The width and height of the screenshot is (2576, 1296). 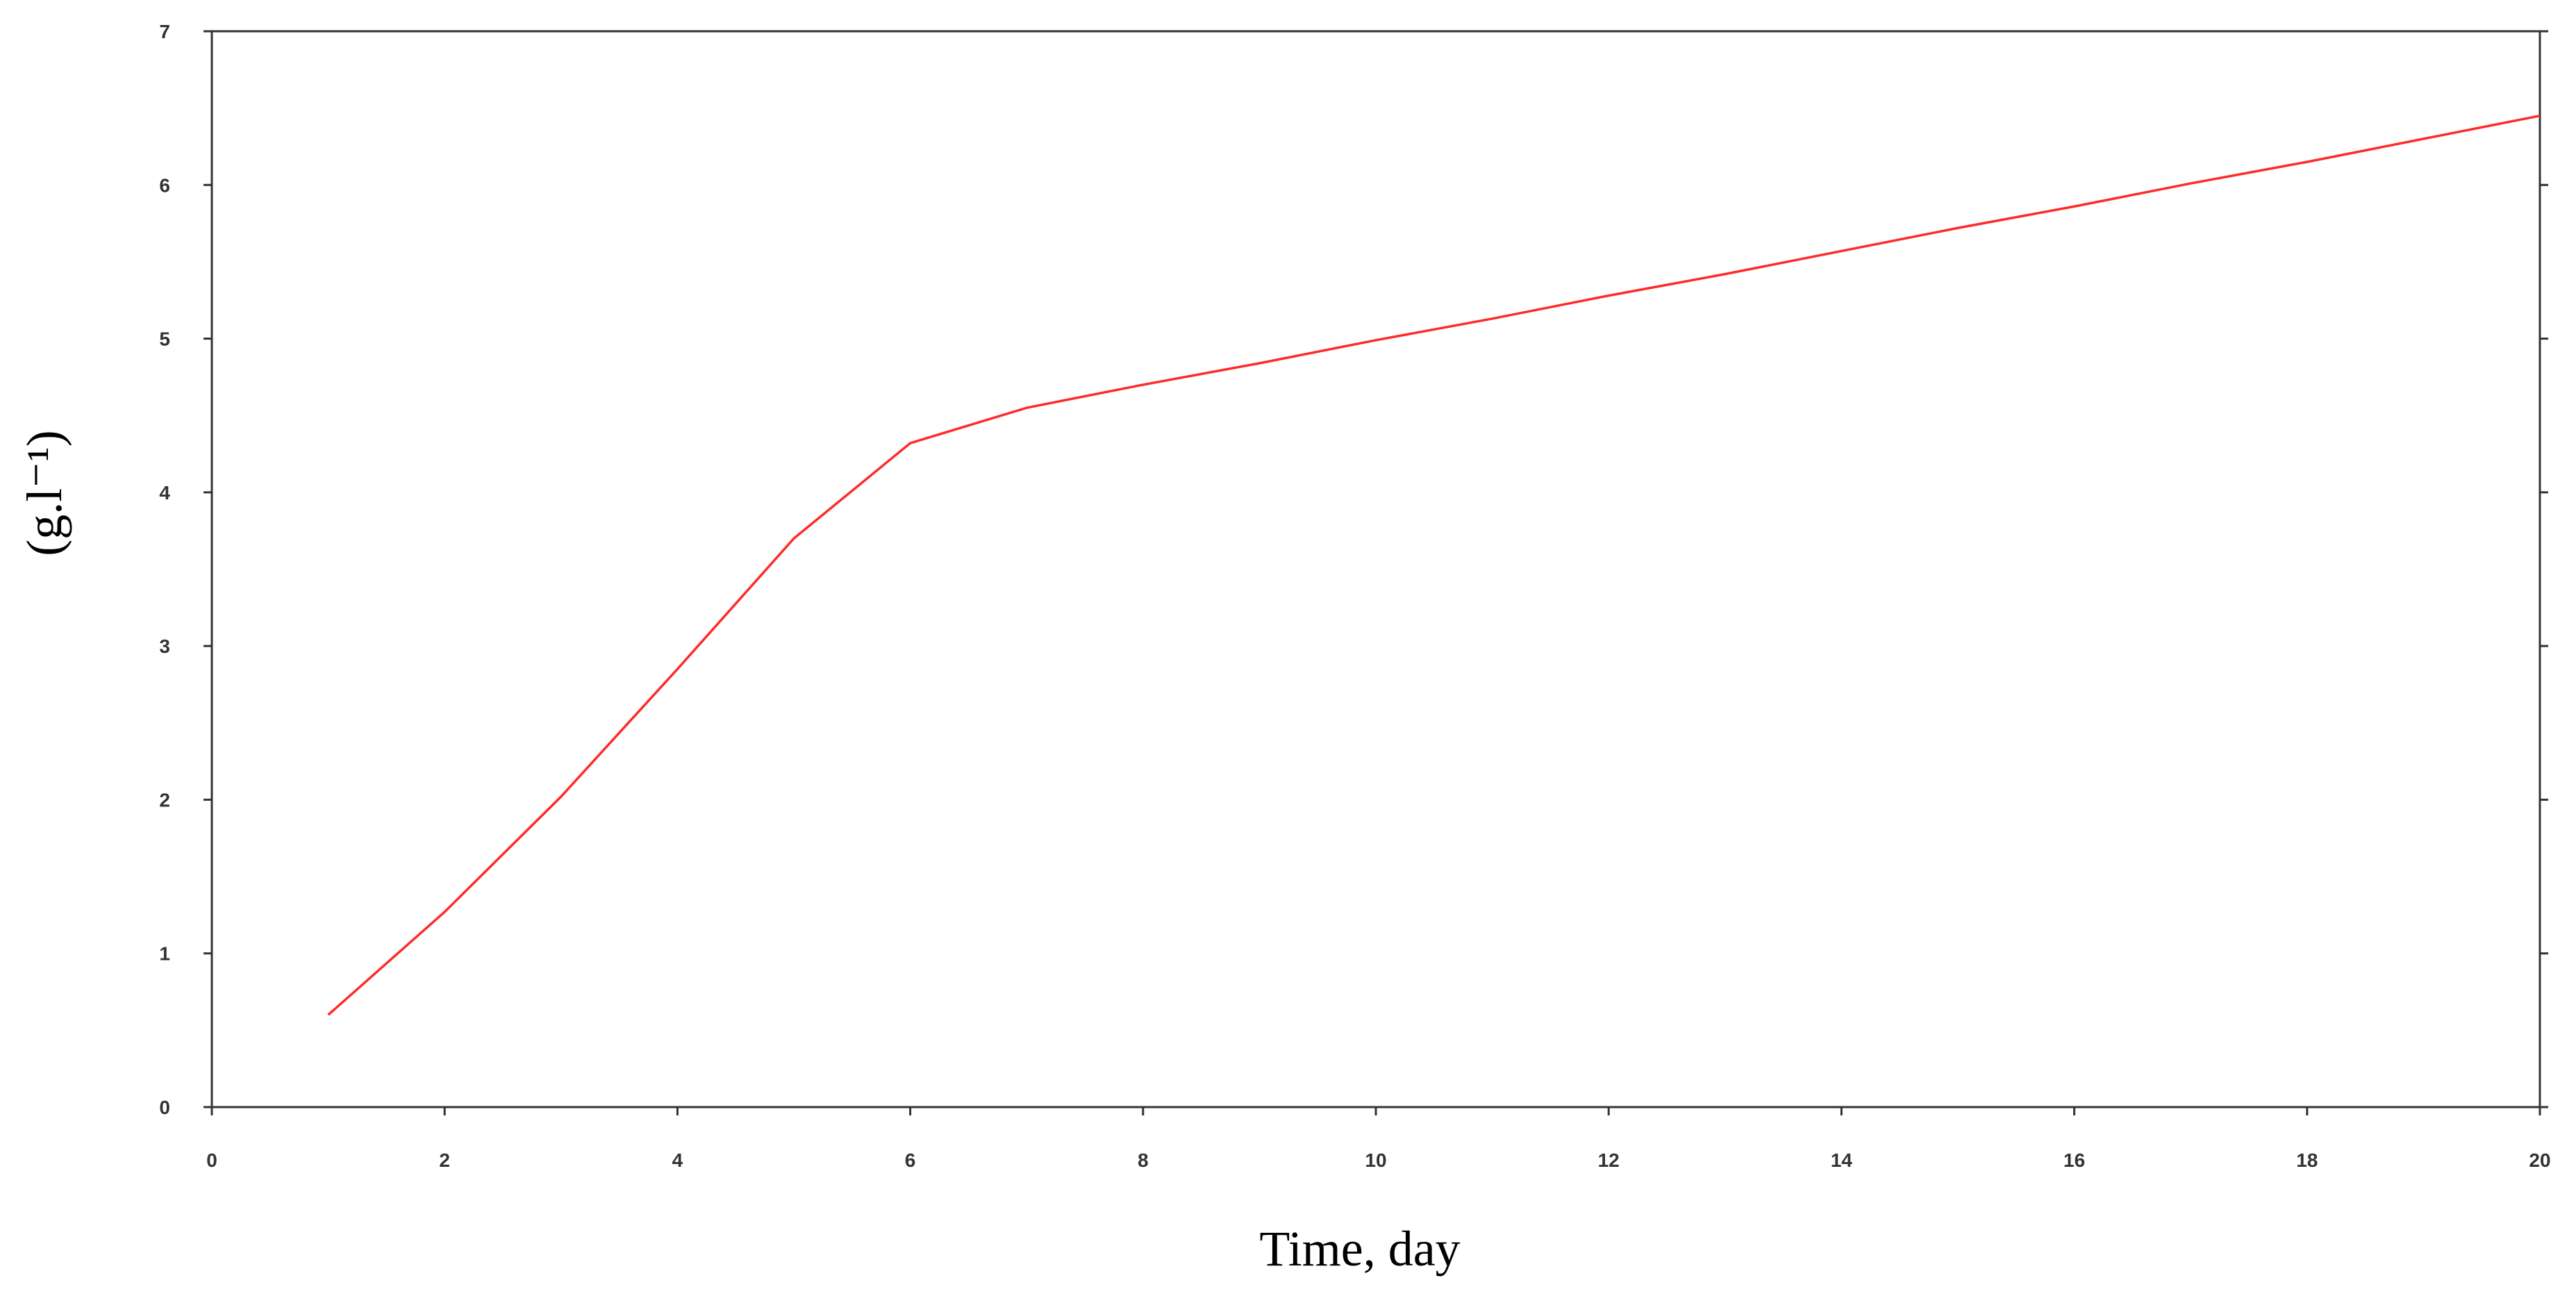 What do you see at coordinates (164, 493) in the screenshot?
I see `y-tick-label: 4` at bounding box center [164, 493].